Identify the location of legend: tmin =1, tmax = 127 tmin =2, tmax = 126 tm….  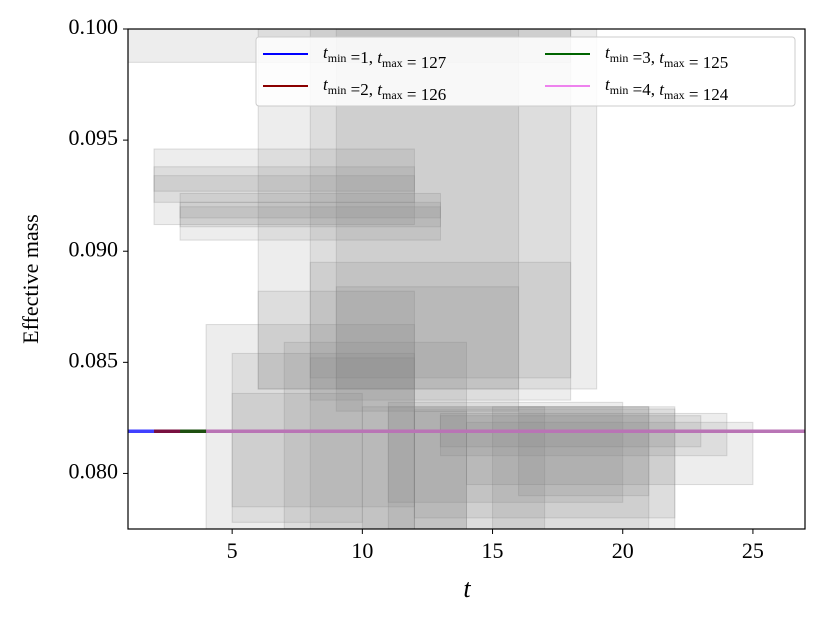
(525, 71).